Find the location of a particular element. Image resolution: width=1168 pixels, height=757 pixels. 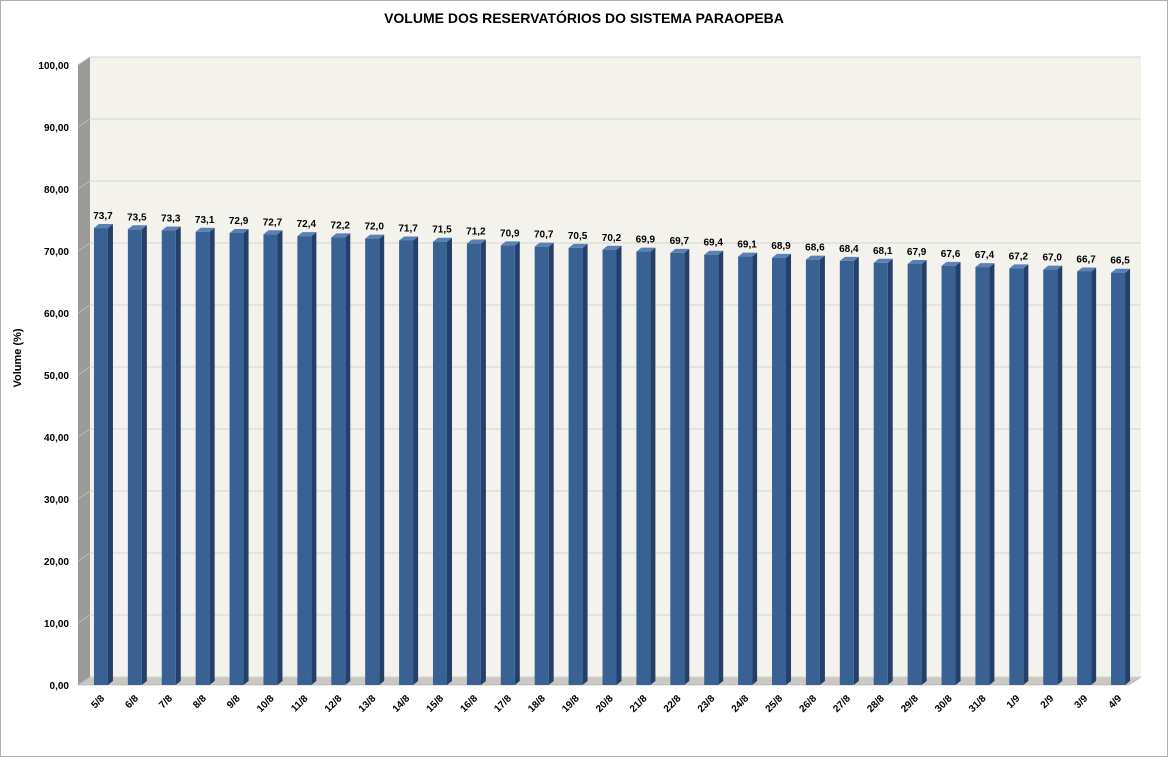

data-label: 70,9 is located at coordinates (510, 233).